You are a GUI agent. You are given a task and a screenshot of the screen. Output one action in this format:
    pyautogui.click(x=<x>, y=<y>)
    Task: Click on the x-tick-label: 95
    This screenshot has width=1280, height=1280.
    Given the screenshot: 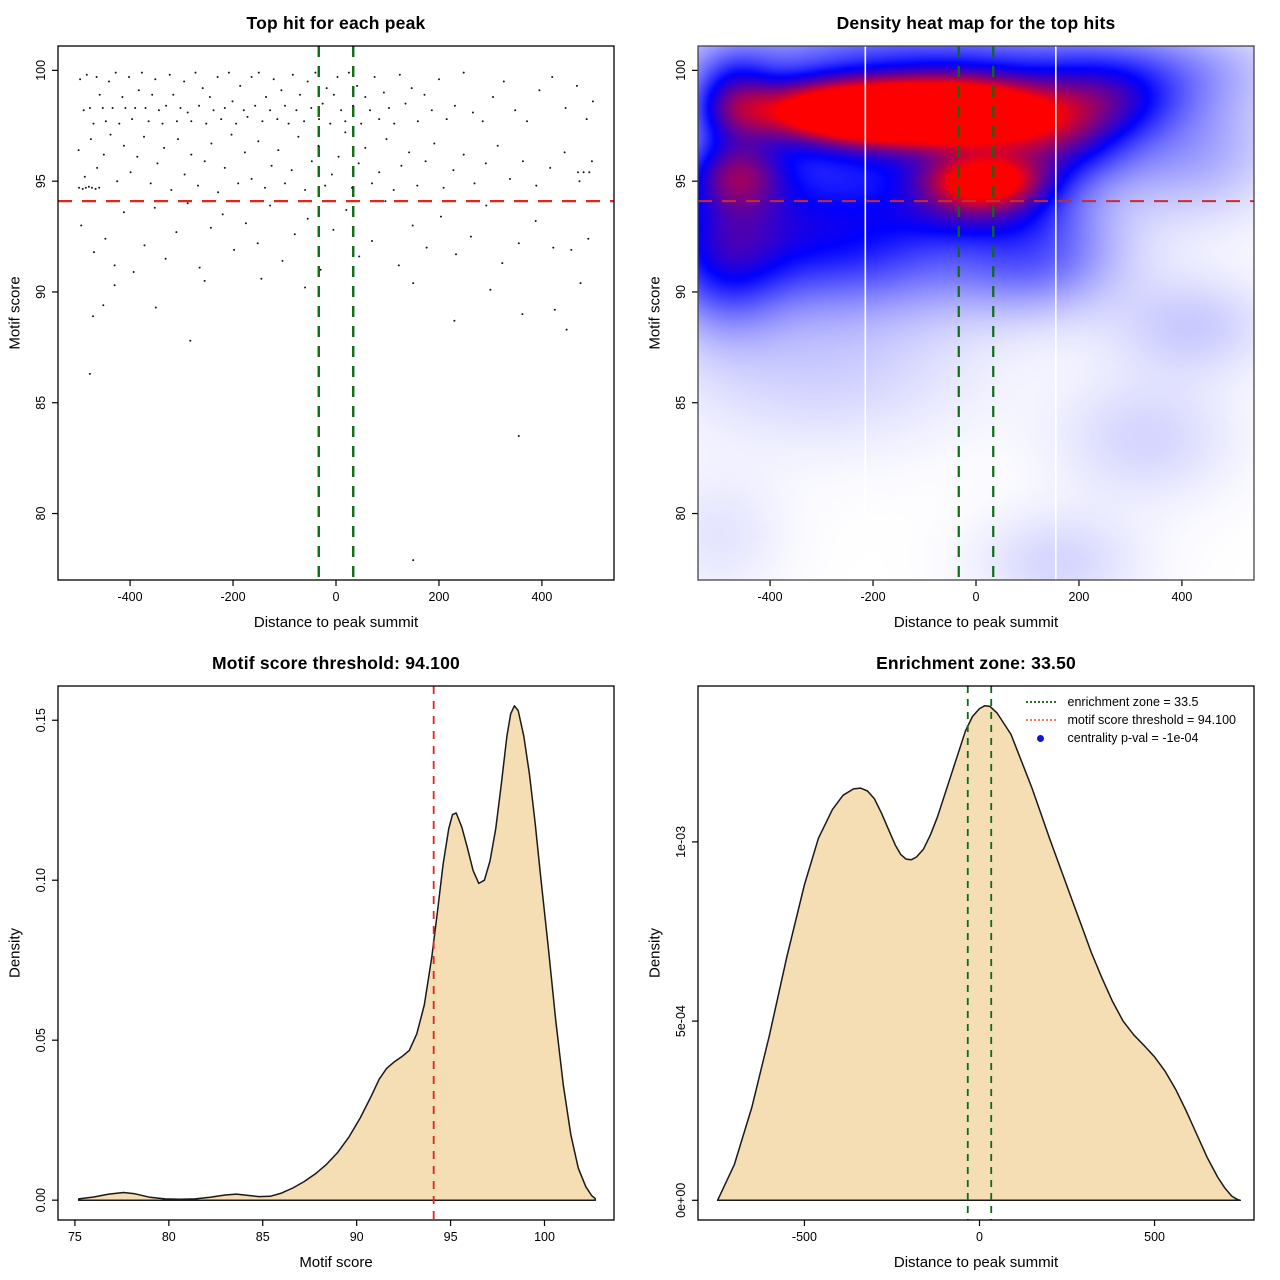 What is the action you would take?
    pyautogui.click(x=451, y=1237)
    